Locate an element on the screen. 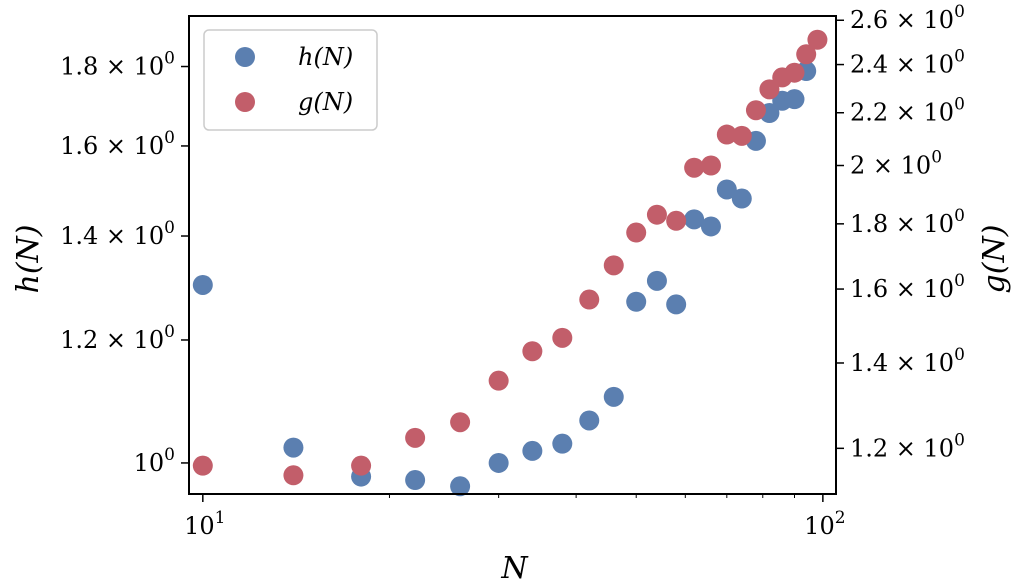 This screenshot has width=1023, height=585. y-right-tick-label: 1.6 × 100 is located at coordinates (907, 287).